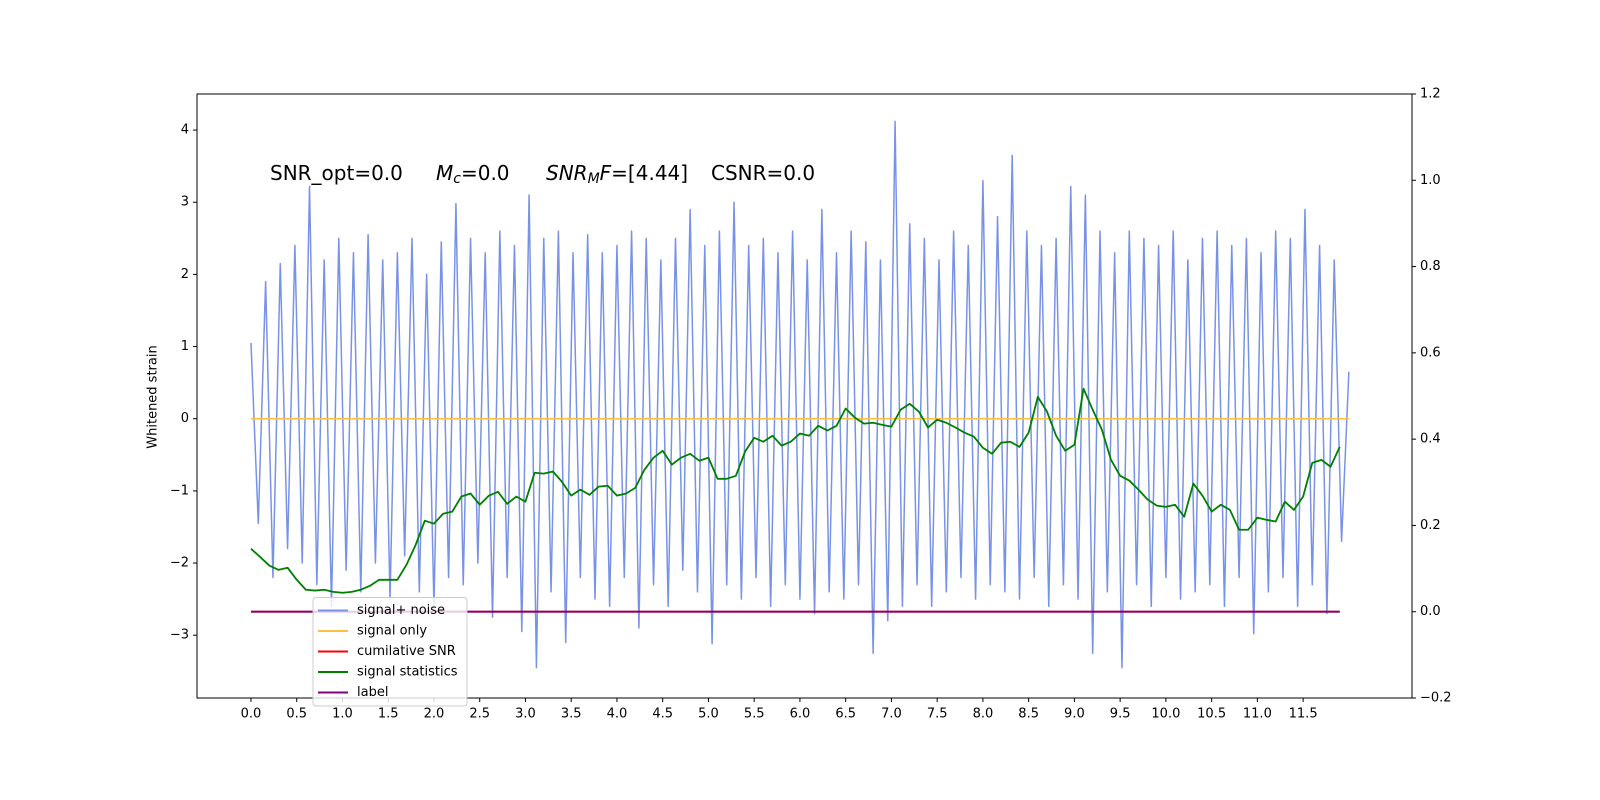  I want to click on x-tick-label: 5.0, so click(708, 714).